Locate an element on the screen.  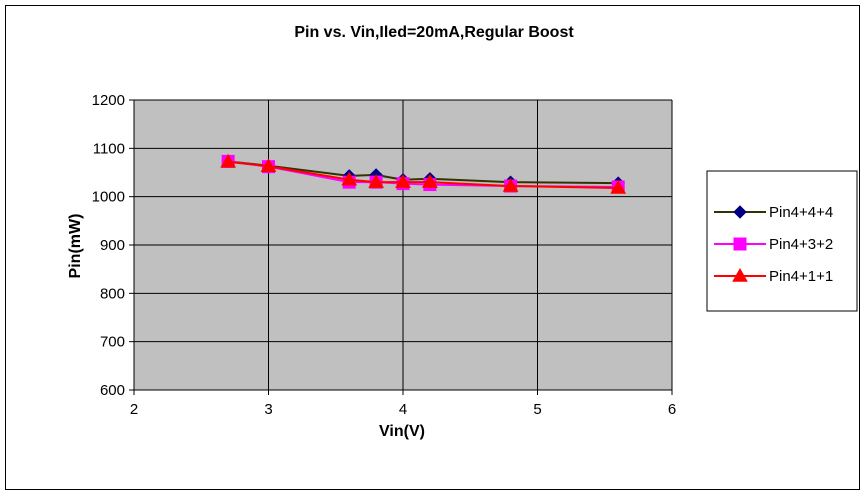
y-tick-label-1000: 1000 is located at coordinates (108, 197).